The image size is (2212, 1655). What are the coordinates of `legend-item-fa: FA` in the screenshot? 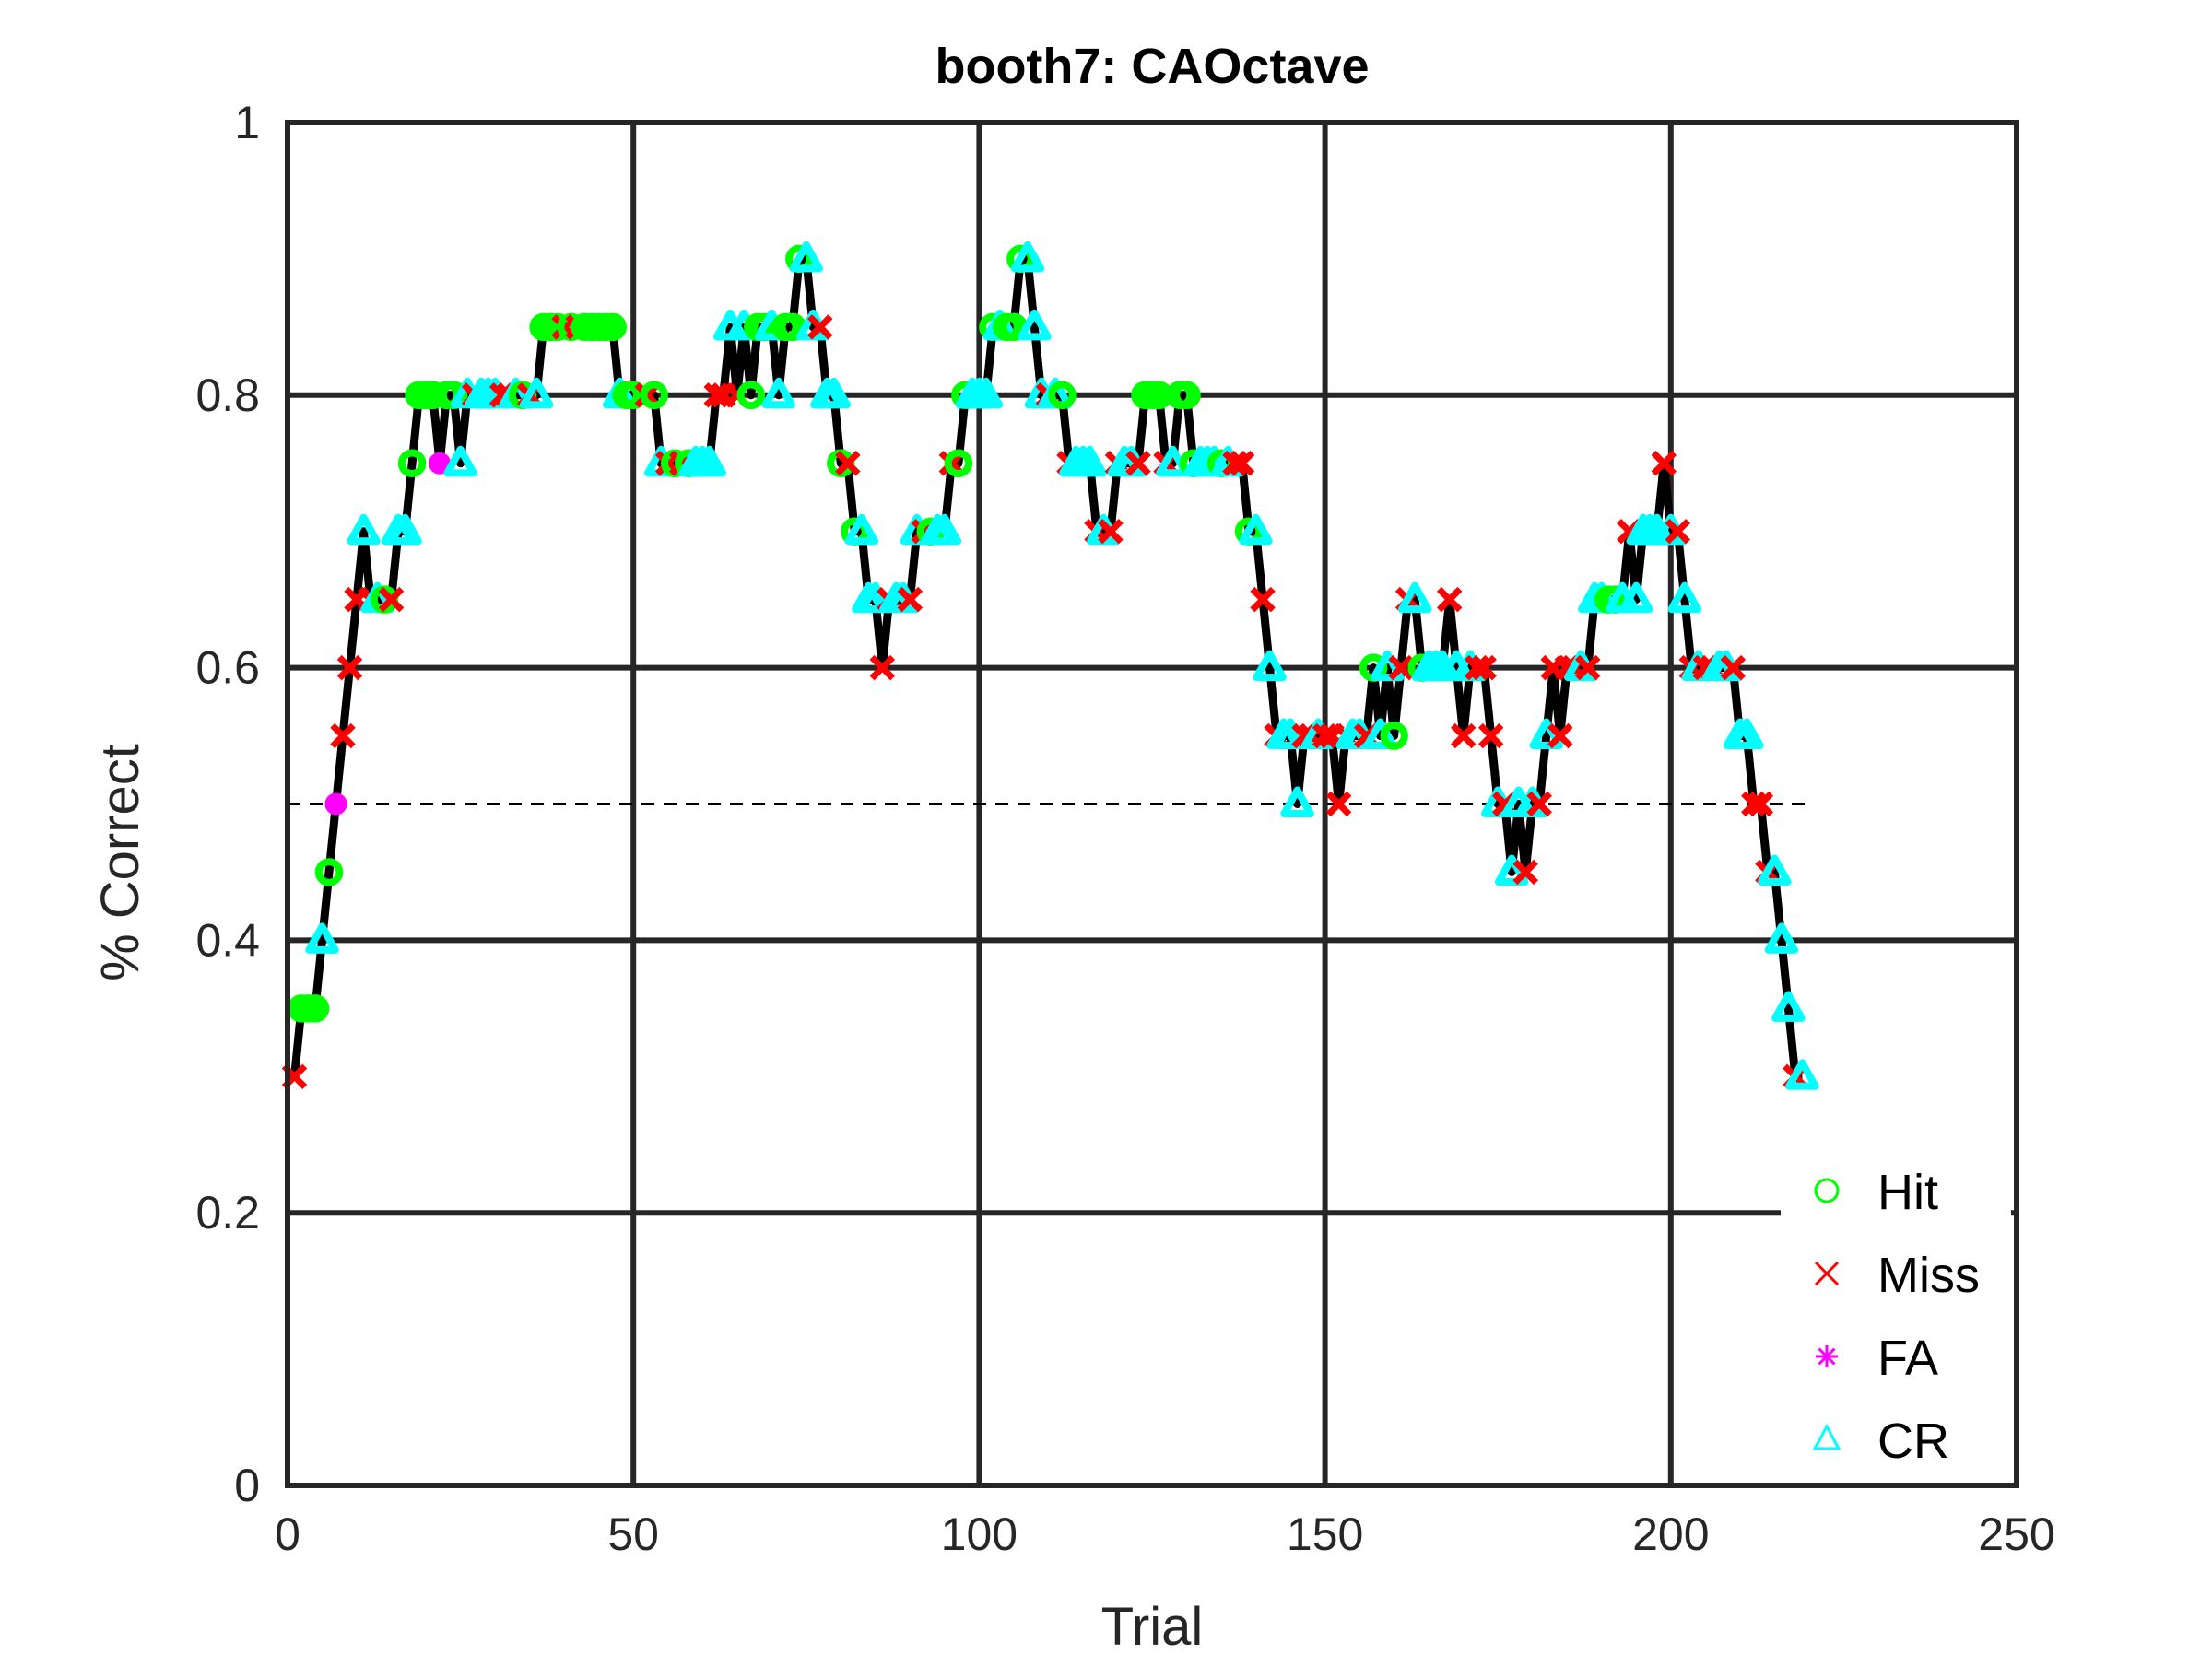 It's located at (1877, 1358).